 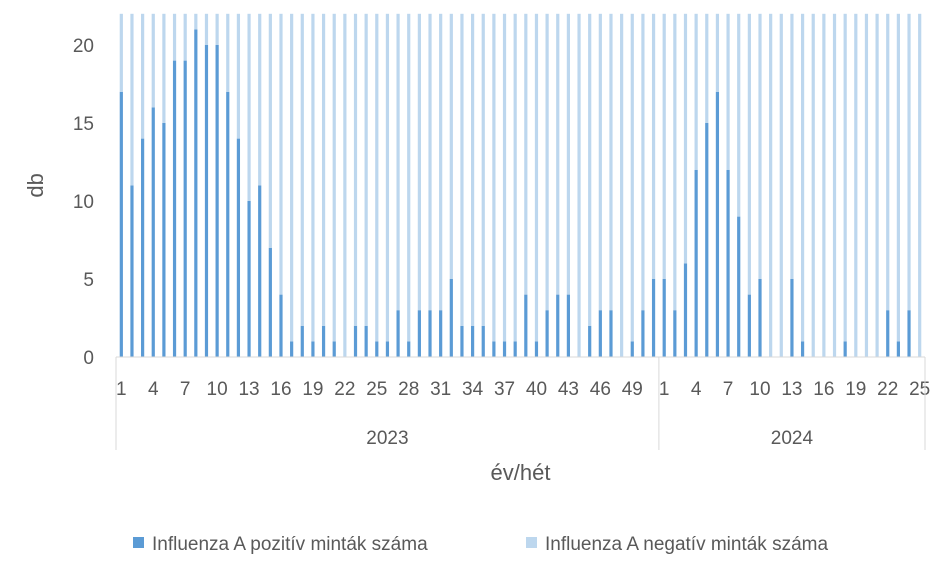 What do you see at coordinates (521, 472) in the screenshot?
I see `x-axis-title: év/hét` at bounding box center [521, 472].